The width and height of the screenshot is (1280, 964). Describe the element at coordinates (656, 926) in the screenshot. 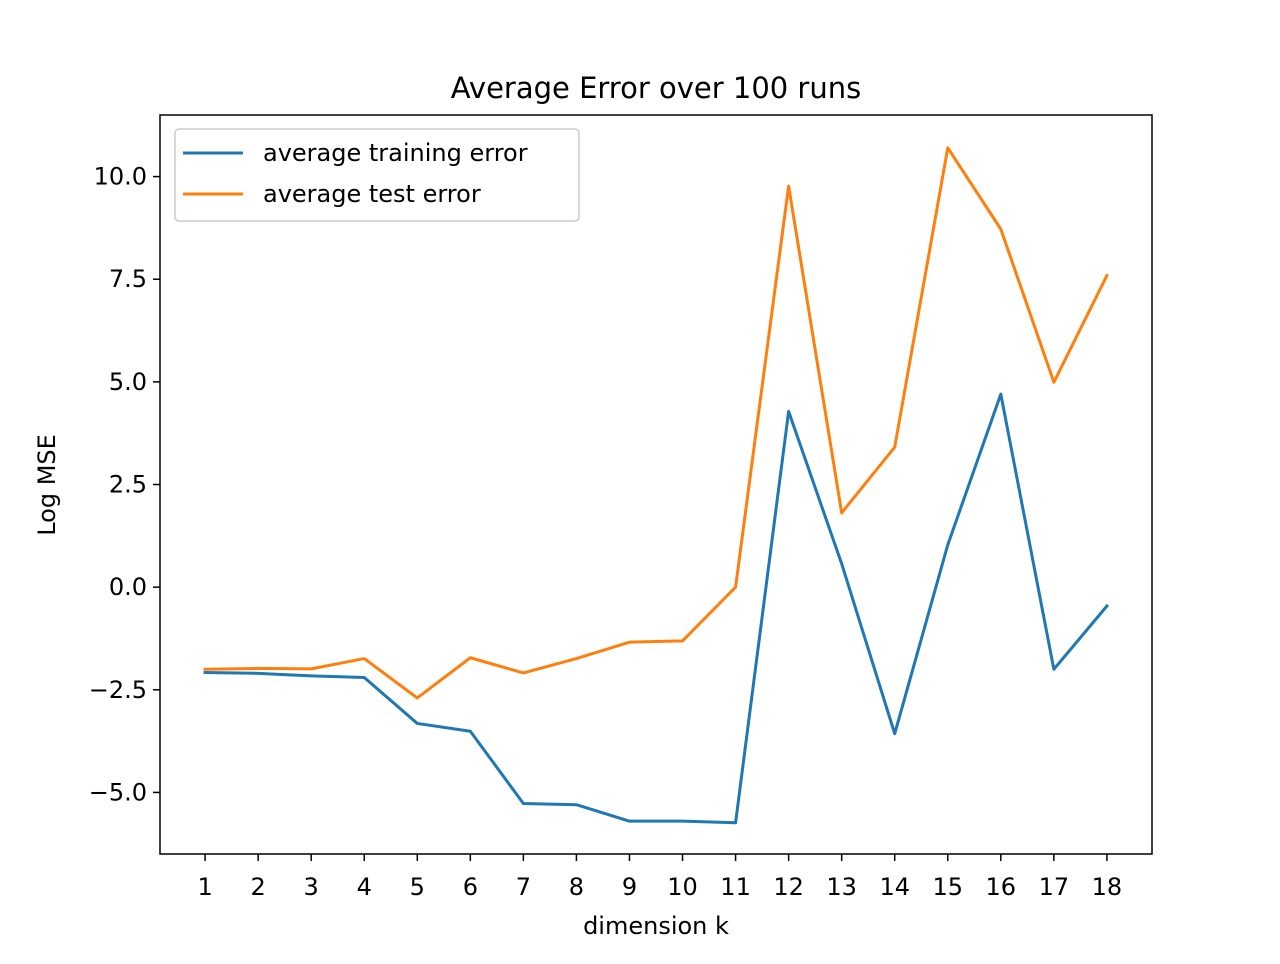

I see `x-axis-label: dimension k` at that location.